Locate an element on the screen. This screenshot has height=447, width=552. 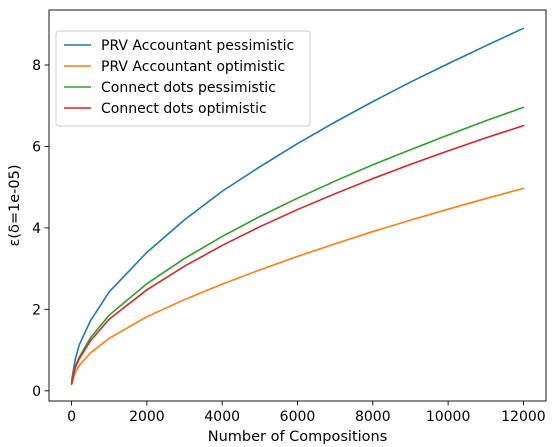
y-tick-label: 2 is located at coordinates (36, 310).